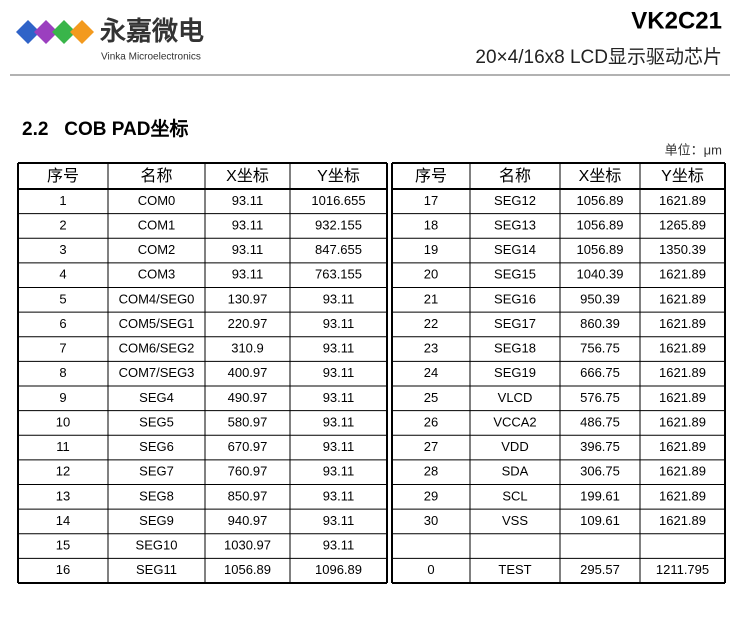 The height and width of the screenshot is (620, 747). Describe the element at coordinates (600, 569) in the screenshot. I see `table-cell: 295.57` at that location.